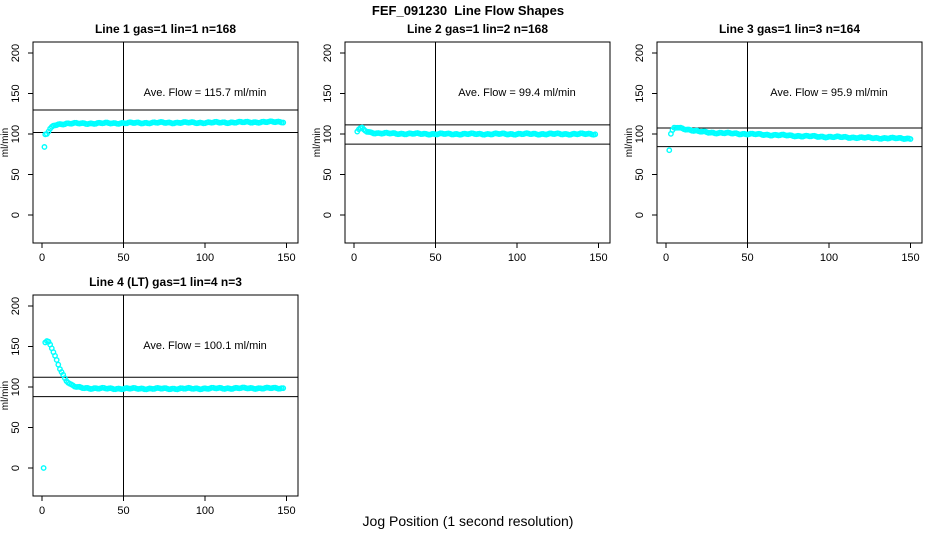 The width and height of the screenshot is (936, 540). What do you see at coordinates (789, 29) in the screenshot?
I see `panel-title: Line 3 gas=1 lin=3 n=164` at bounding box center [789, 29].